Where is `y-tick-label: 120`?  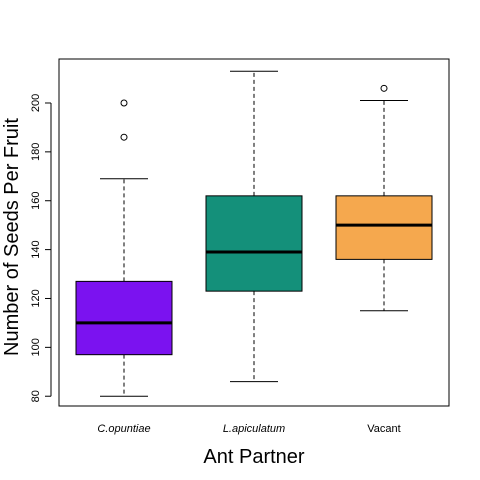
y-tick-label: 120 is located at coordinates (36, 298).